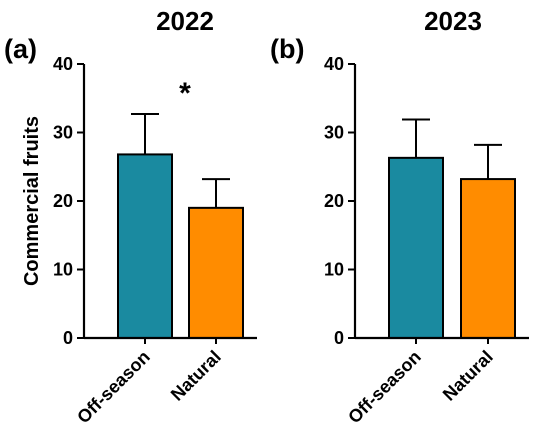 The width and height of the screenshot is (550, 446). What do you see at coordinates (63, 64) in the screenshot?
I see `panel-a-y-tick-label-40: 40` at bounding box center [63, 64].